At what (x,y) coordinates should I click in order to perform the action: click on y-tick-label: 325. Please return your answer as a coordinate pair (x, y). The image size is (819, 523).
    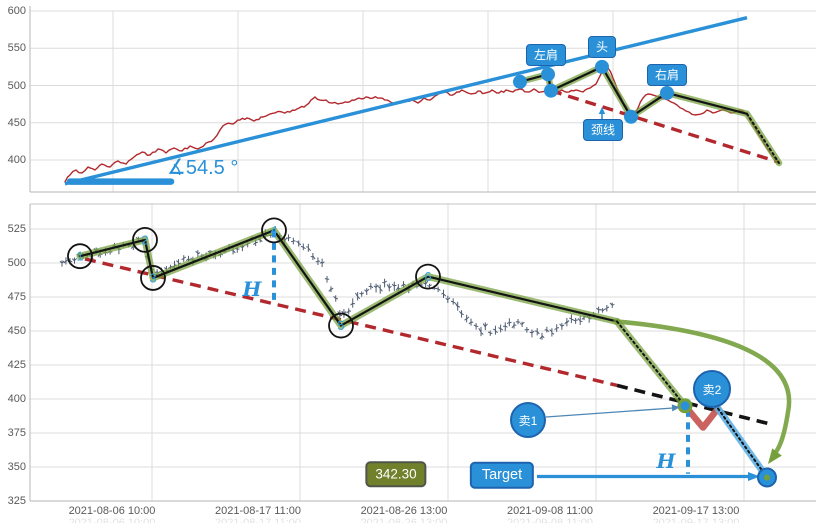
    Looking at the image, I should click on (16, 501).